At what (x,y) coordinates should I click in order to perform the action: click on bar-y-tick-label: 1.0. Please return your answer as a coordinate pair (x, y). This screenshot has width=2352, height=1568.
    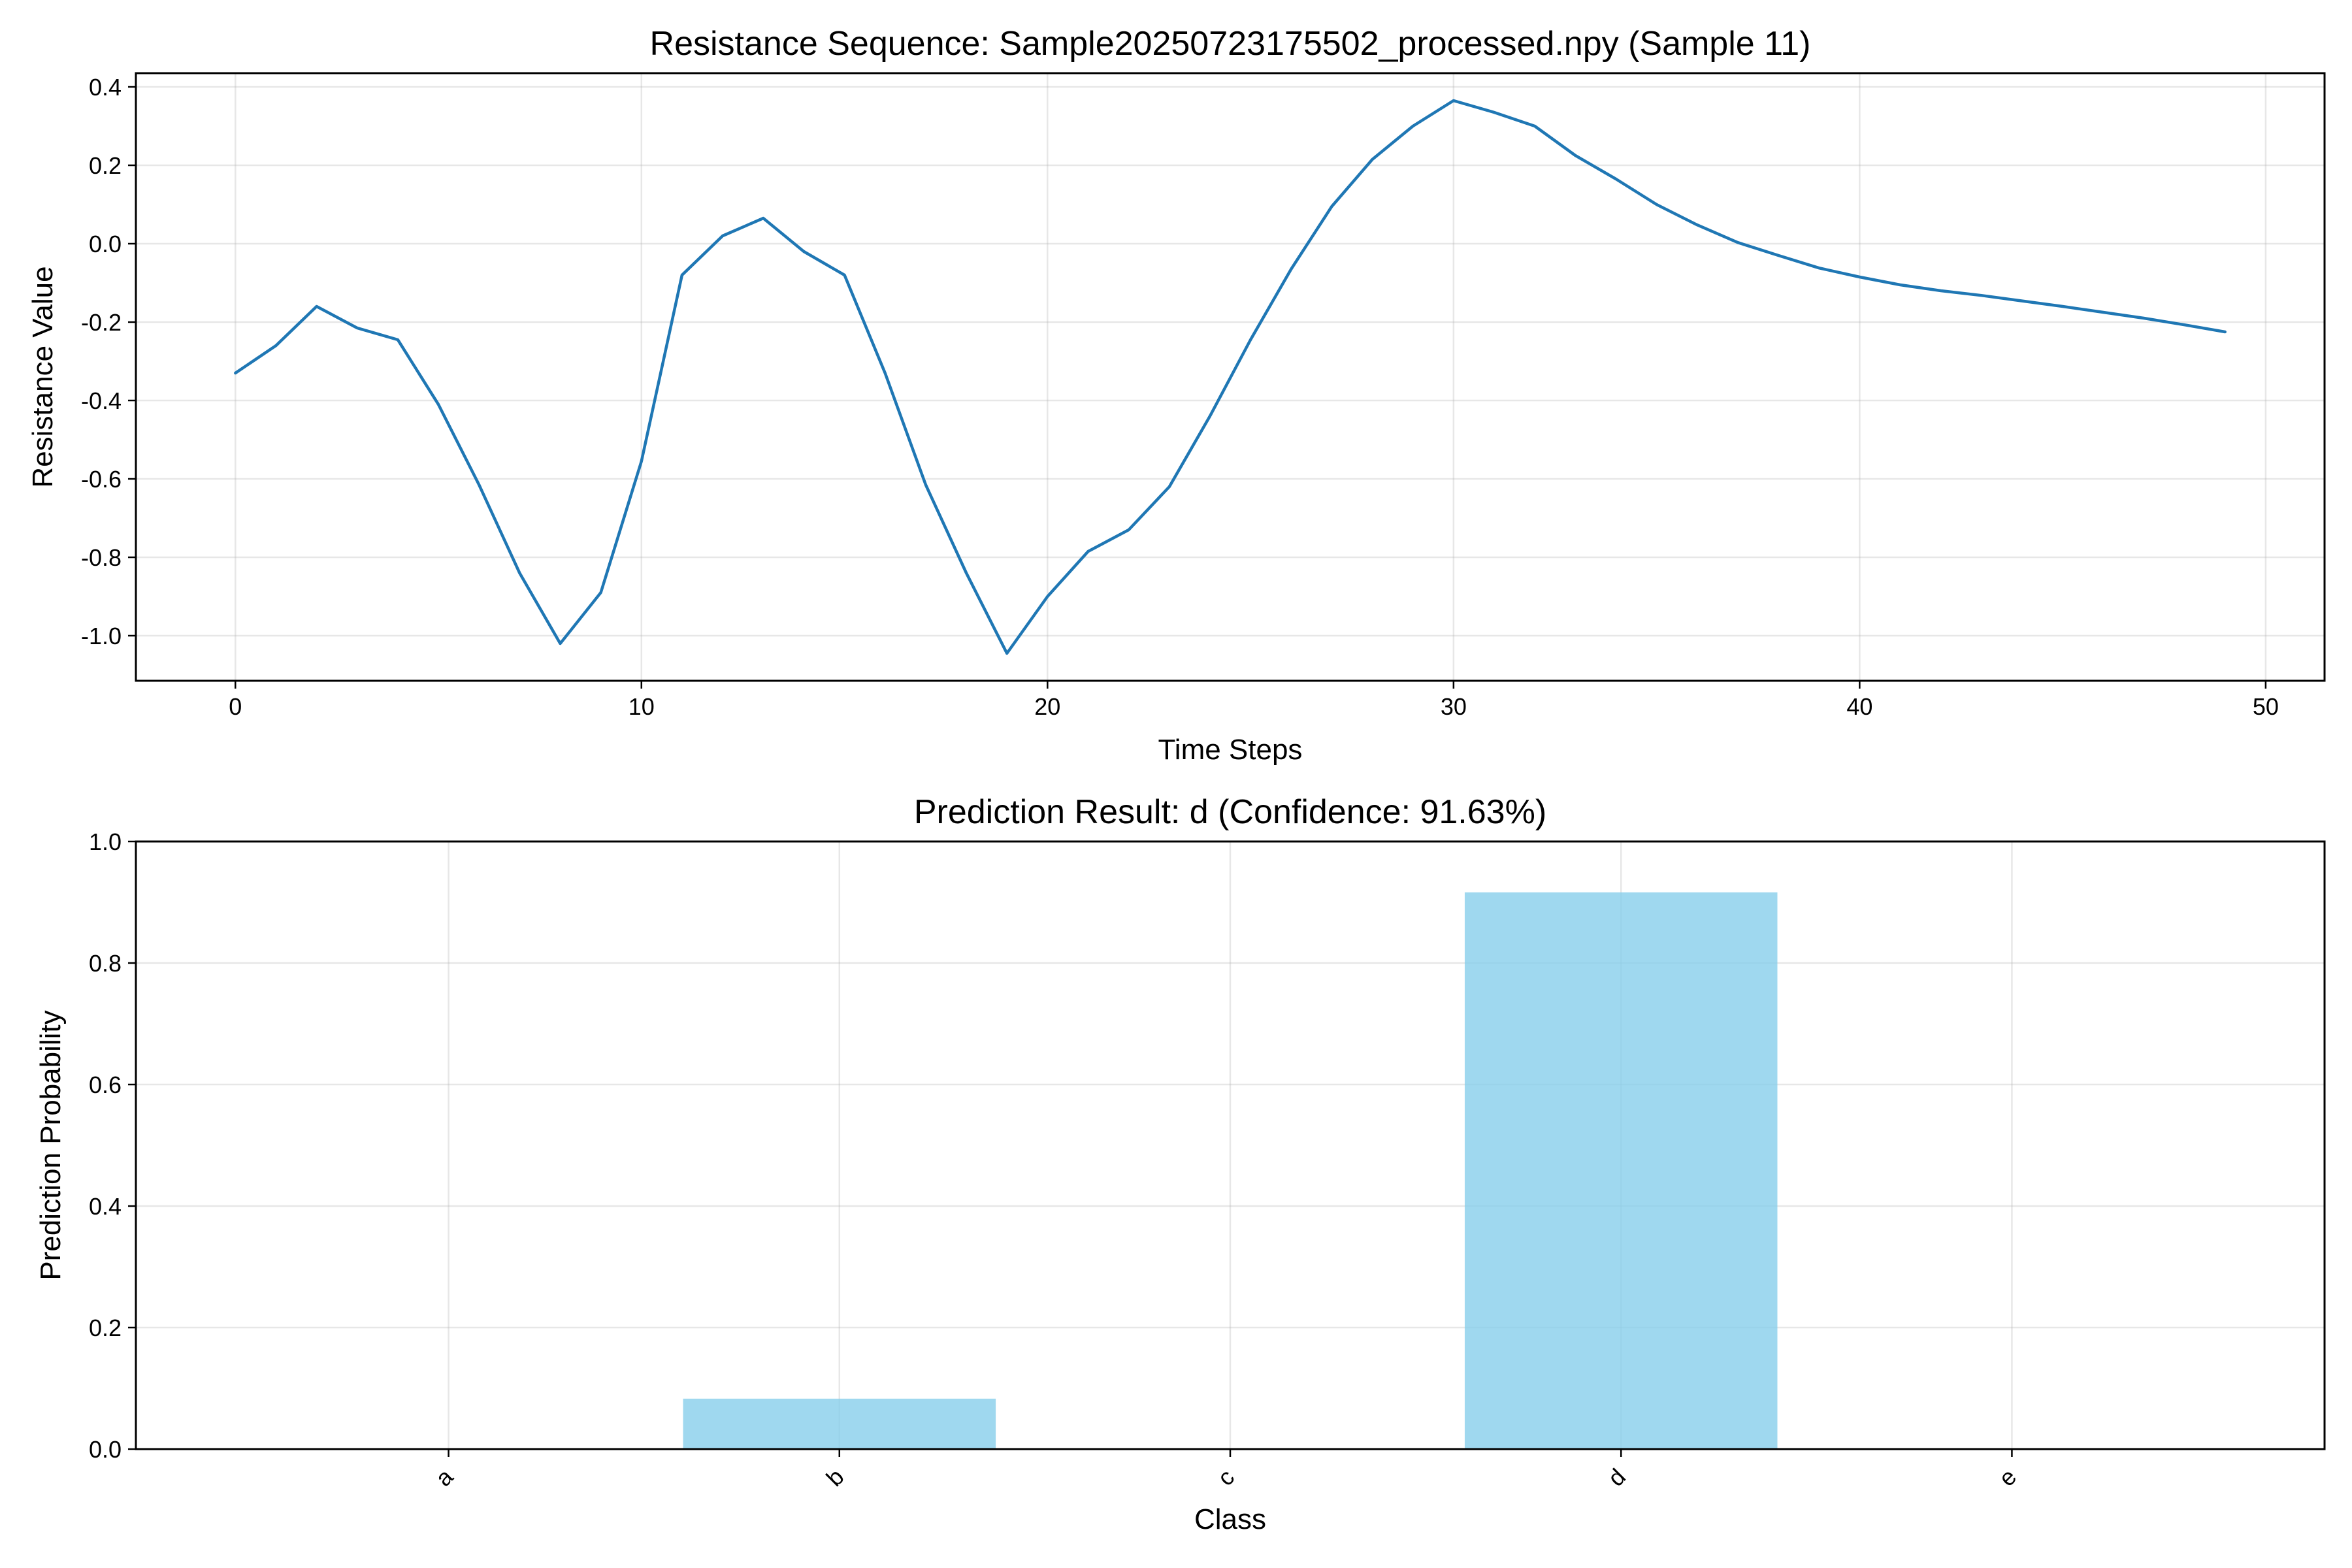
    Looking at the image, I should click on (105, 841).